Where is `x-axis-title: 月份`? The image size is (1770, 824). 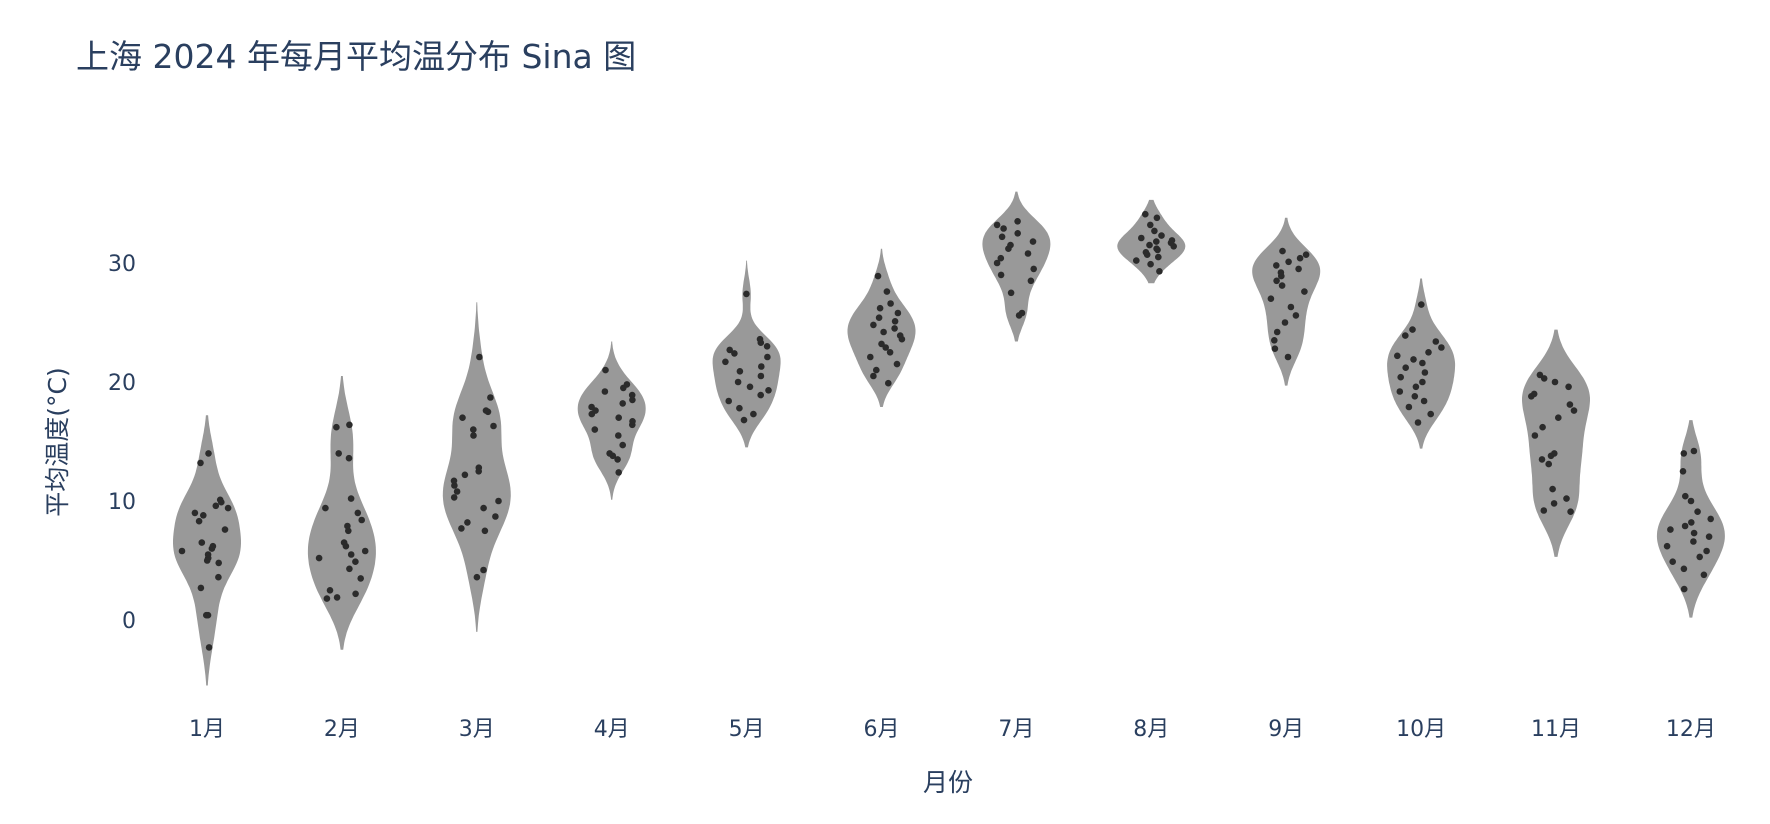
x-axis-title: 月份 is located at coordinates (948, 782).